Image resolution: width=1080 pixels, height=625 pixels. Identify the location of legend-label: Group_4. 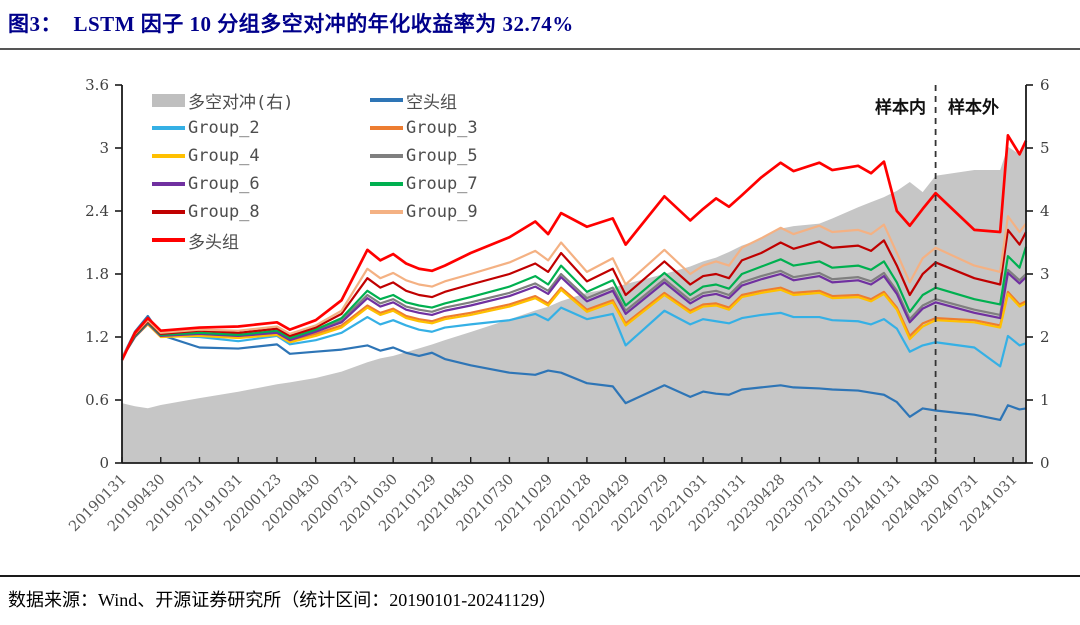
(224, 156).